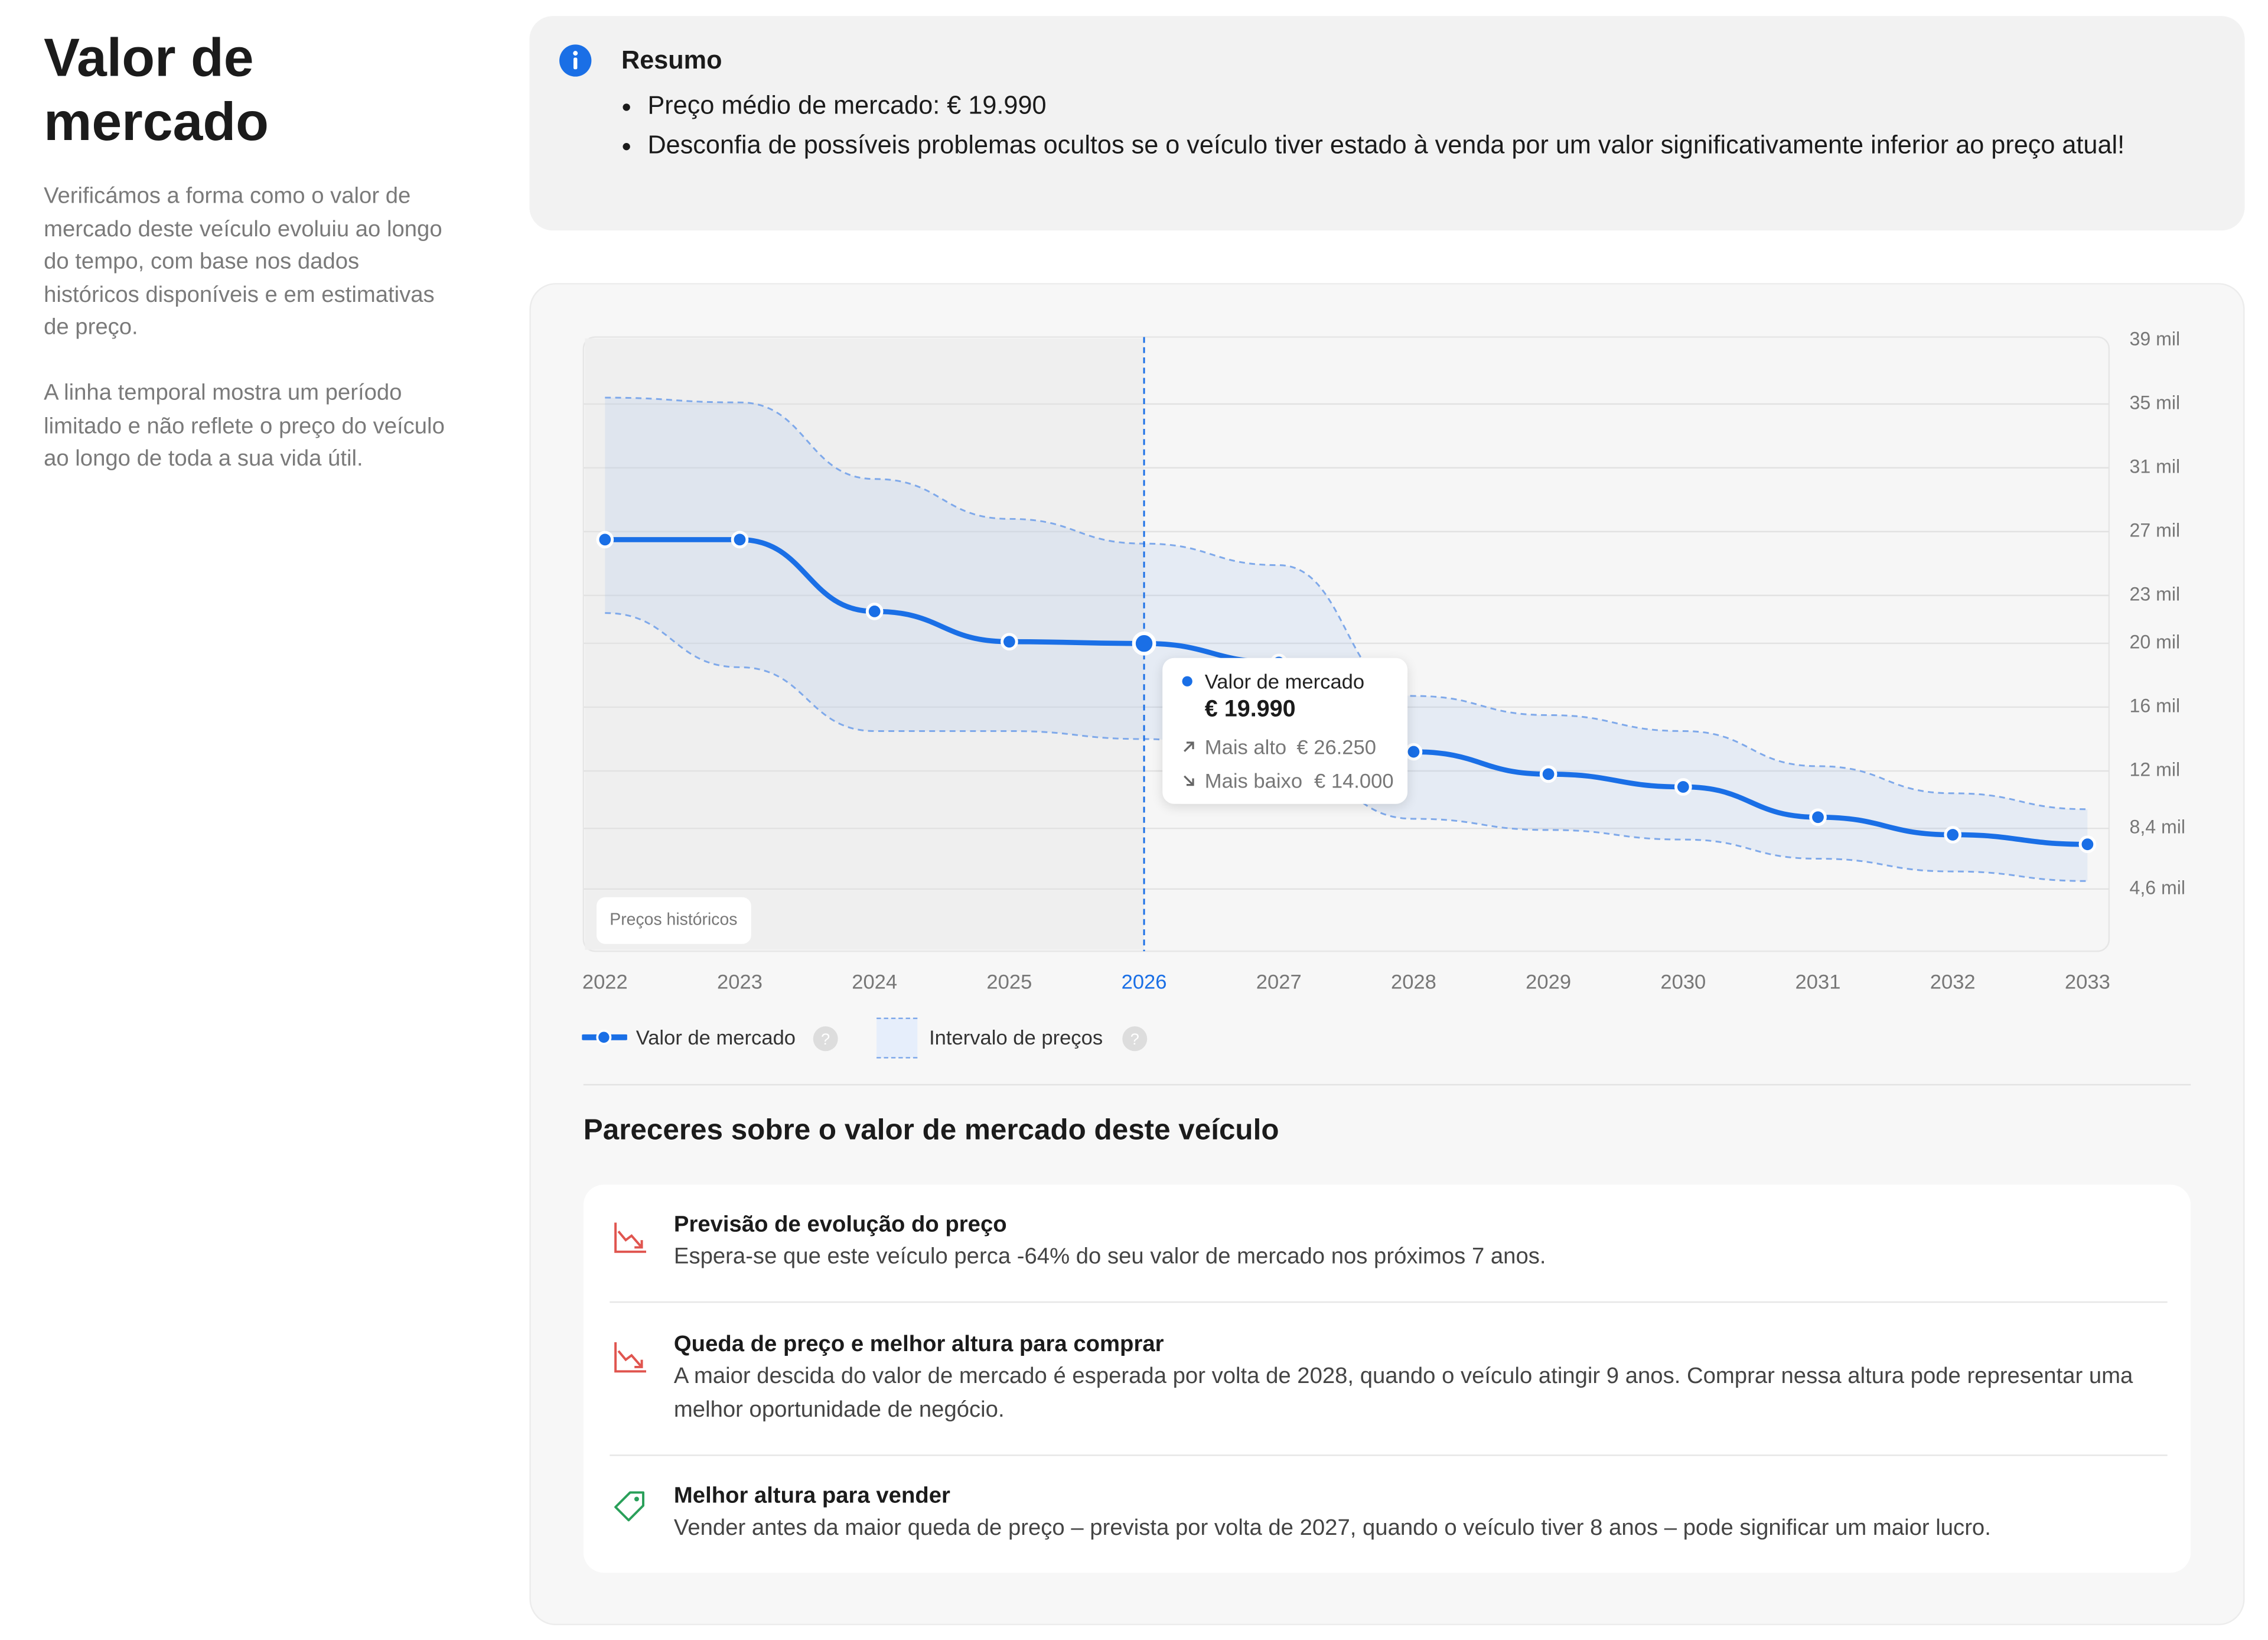 The image size is (2268, 1640). I want to click on down-arrow-icon, so click(1189, 780).